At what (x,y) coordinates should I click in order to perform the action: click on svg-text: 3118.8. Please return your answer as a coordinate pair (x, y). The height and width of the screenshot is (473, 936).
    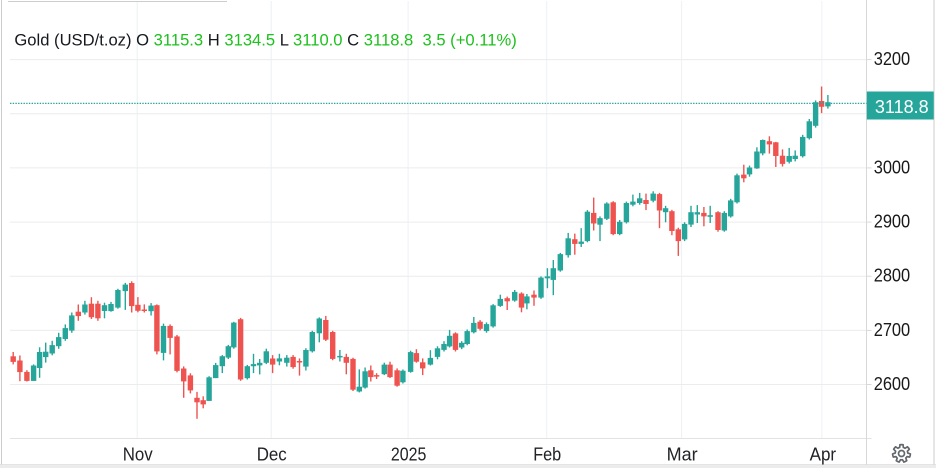
    Looking at the image, I should click on (902, 107).